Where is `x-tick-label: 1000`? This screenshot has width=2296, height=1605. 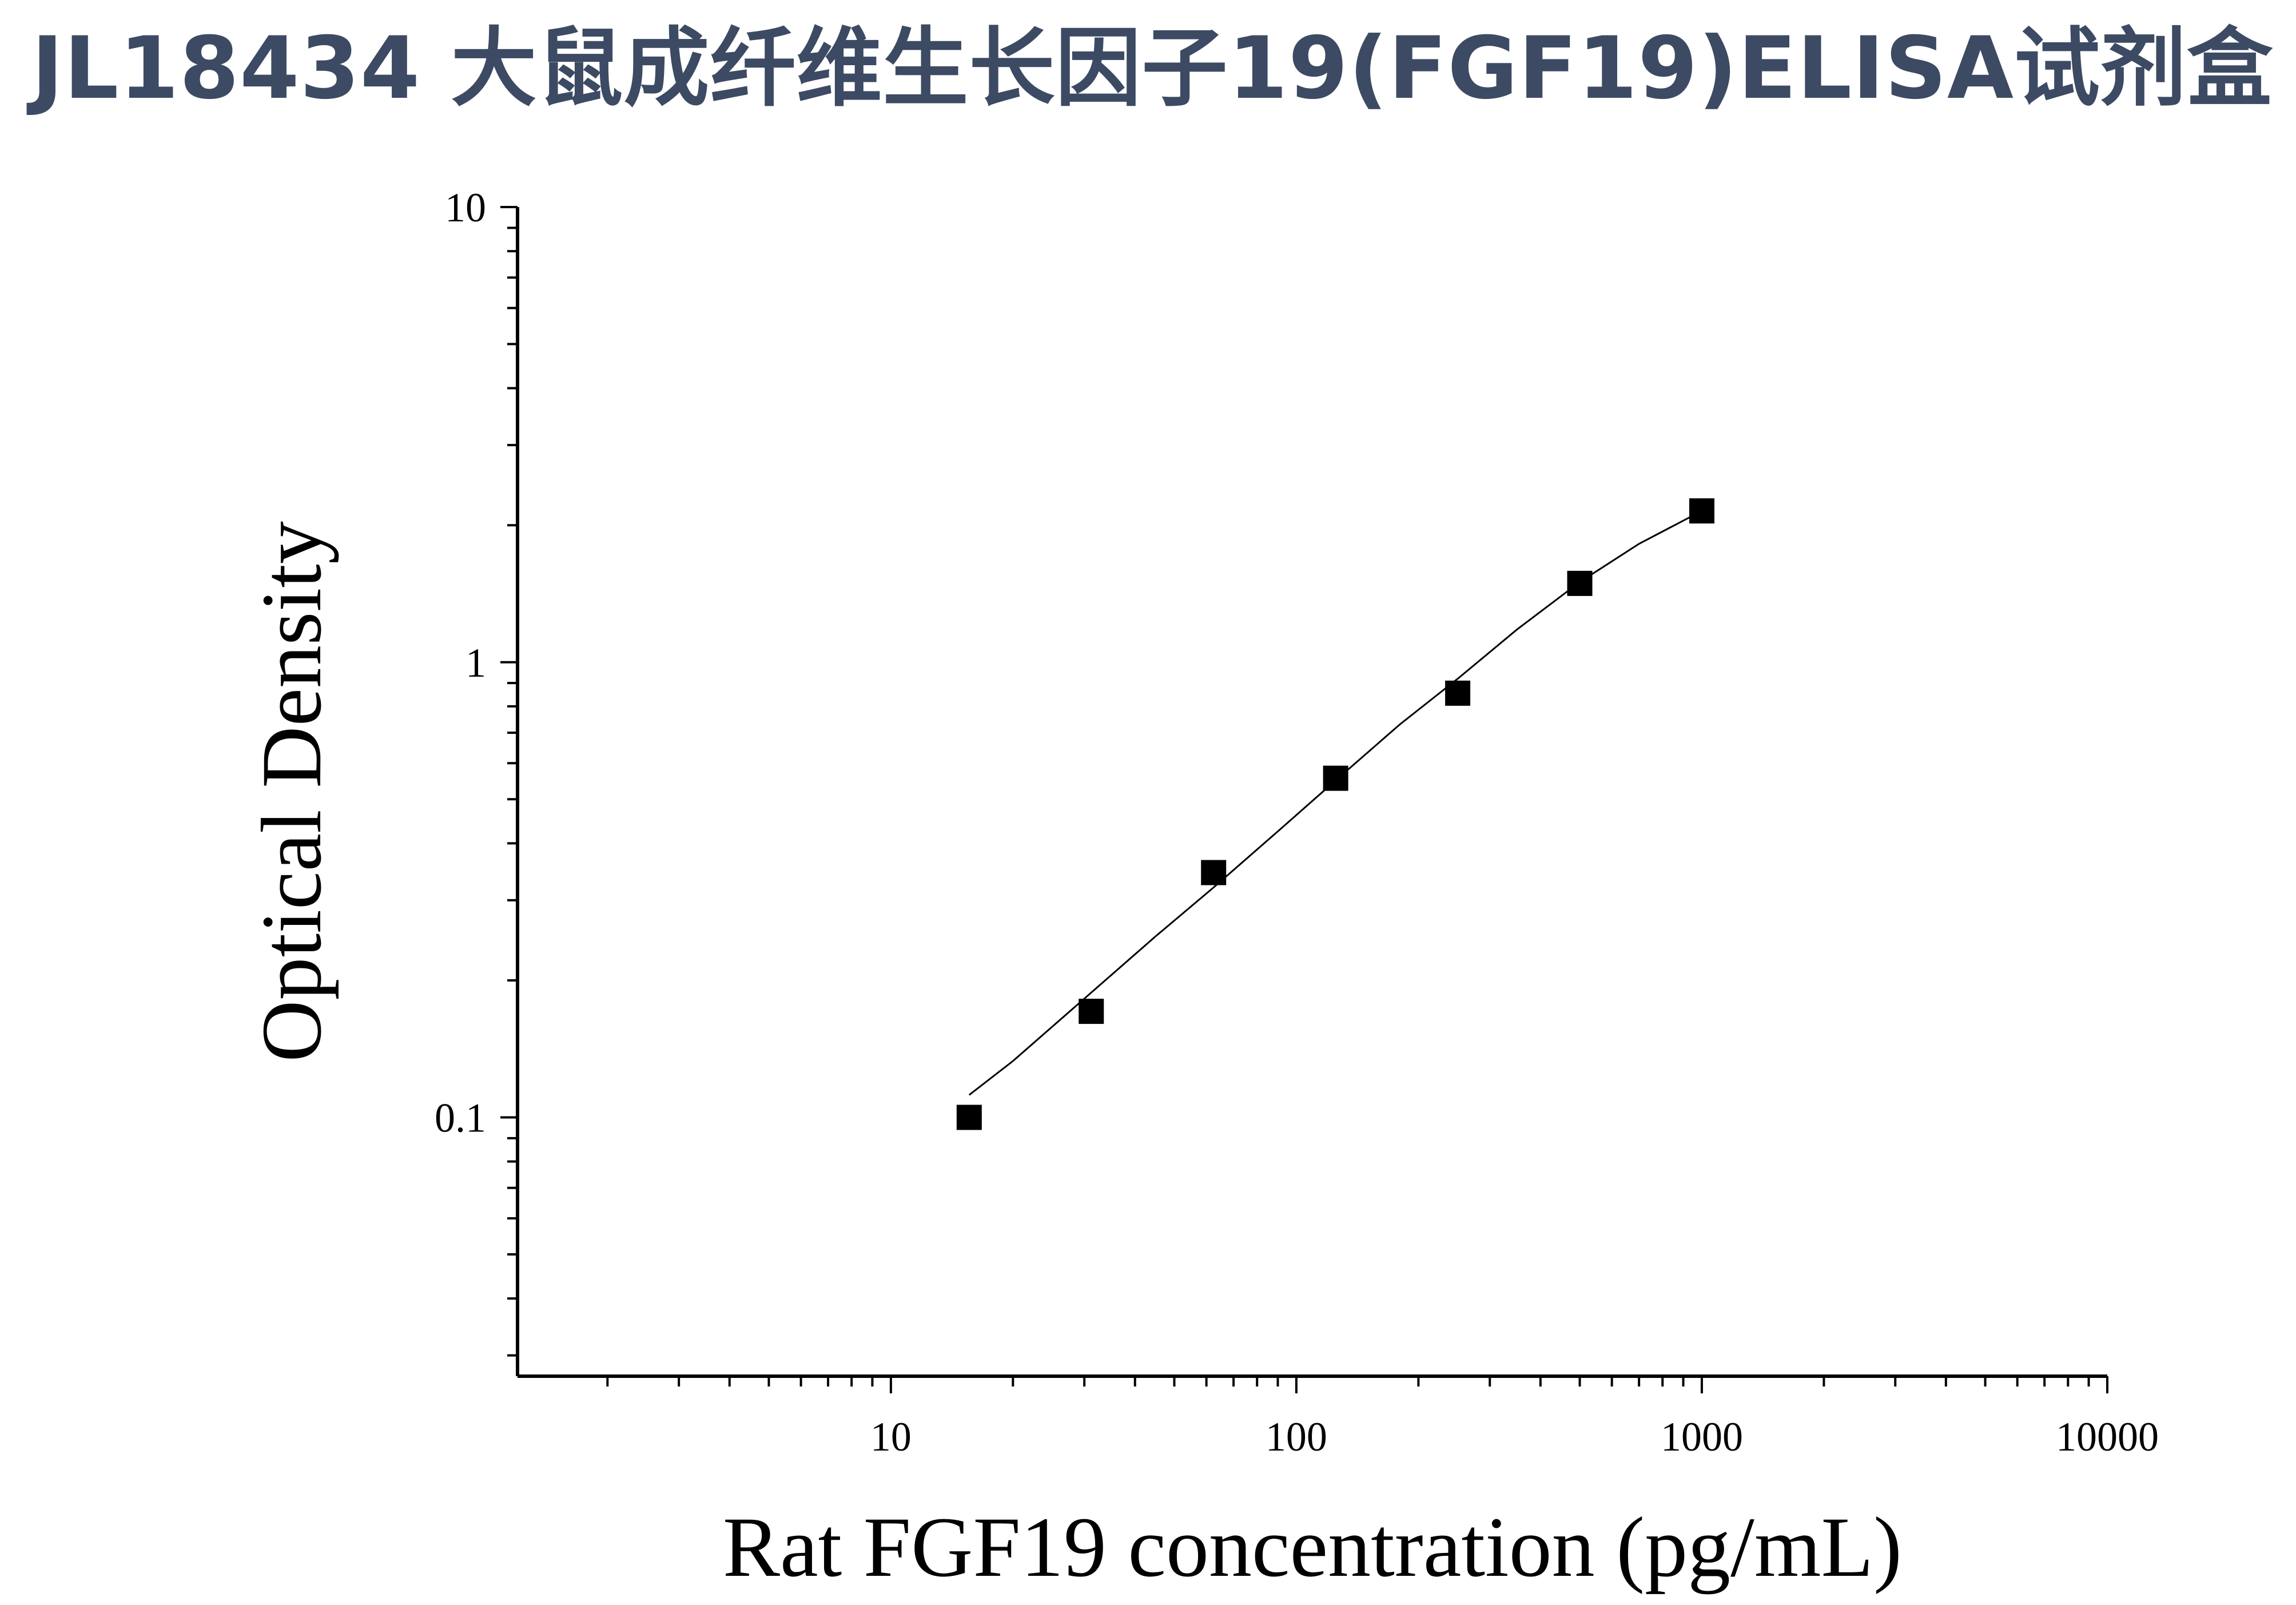 x-tick-label: 1000 is located at coordinates (1702, 1437).